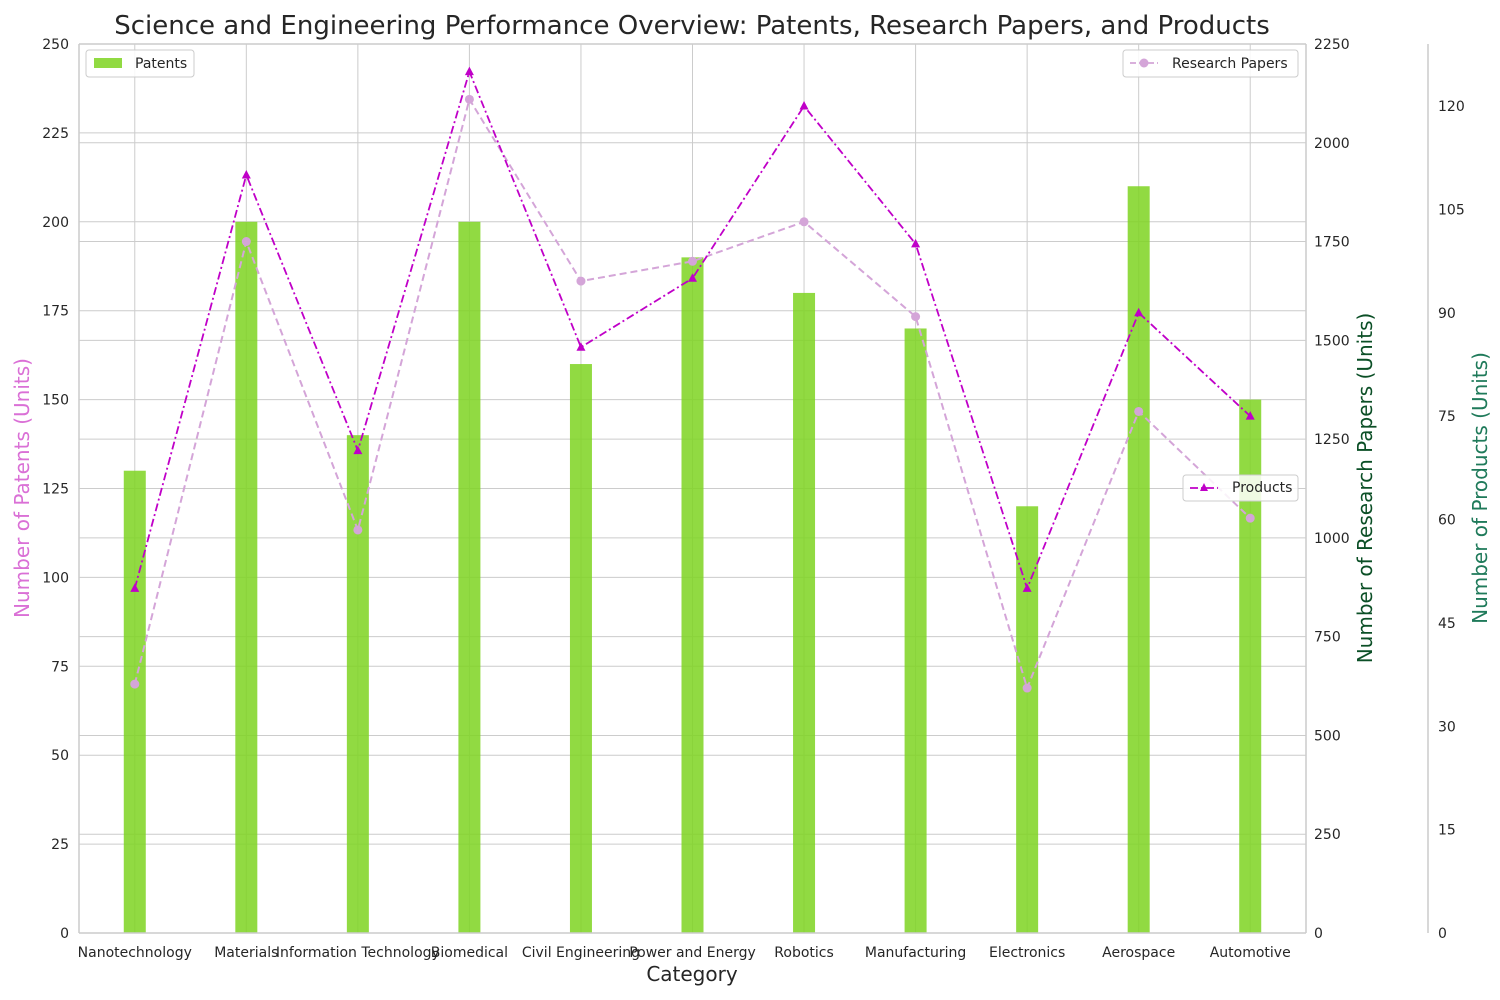 Image resolution: width=1500 pixels, height=1000 pixels. What do you see at coordinates (55, 578) in the screenshot?
I see `tick-label-left: 100` at bounding box center [55, 578].